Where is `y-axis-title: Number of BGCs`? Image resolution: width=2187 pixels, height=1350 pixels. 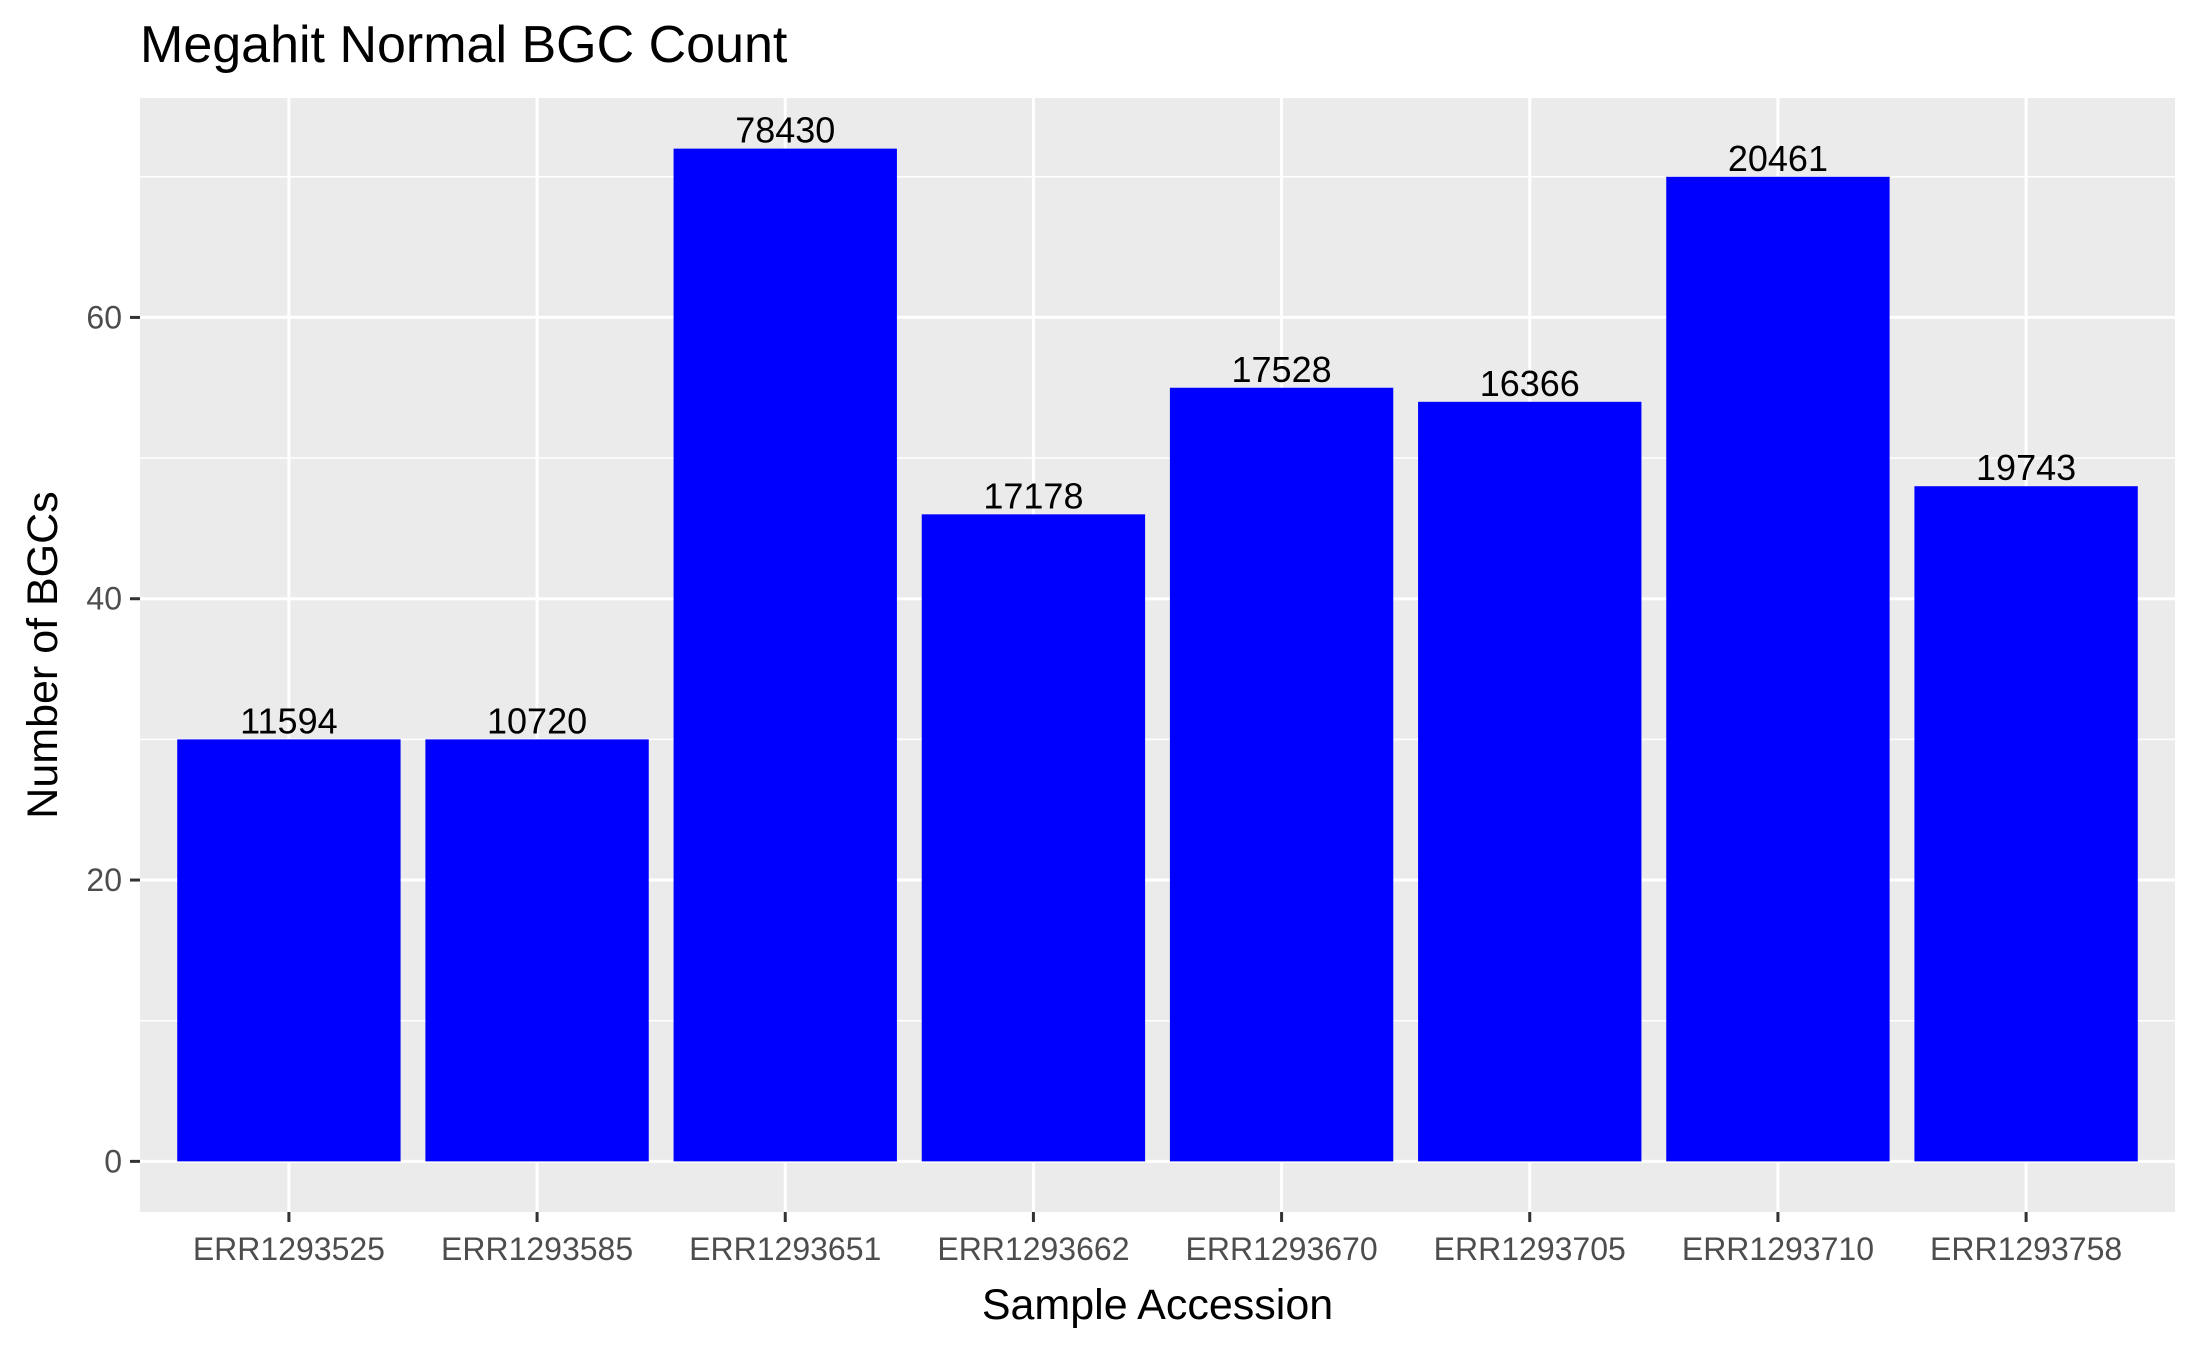
y-axis-title: Number of BGCs is located at coordinates (43, 654).